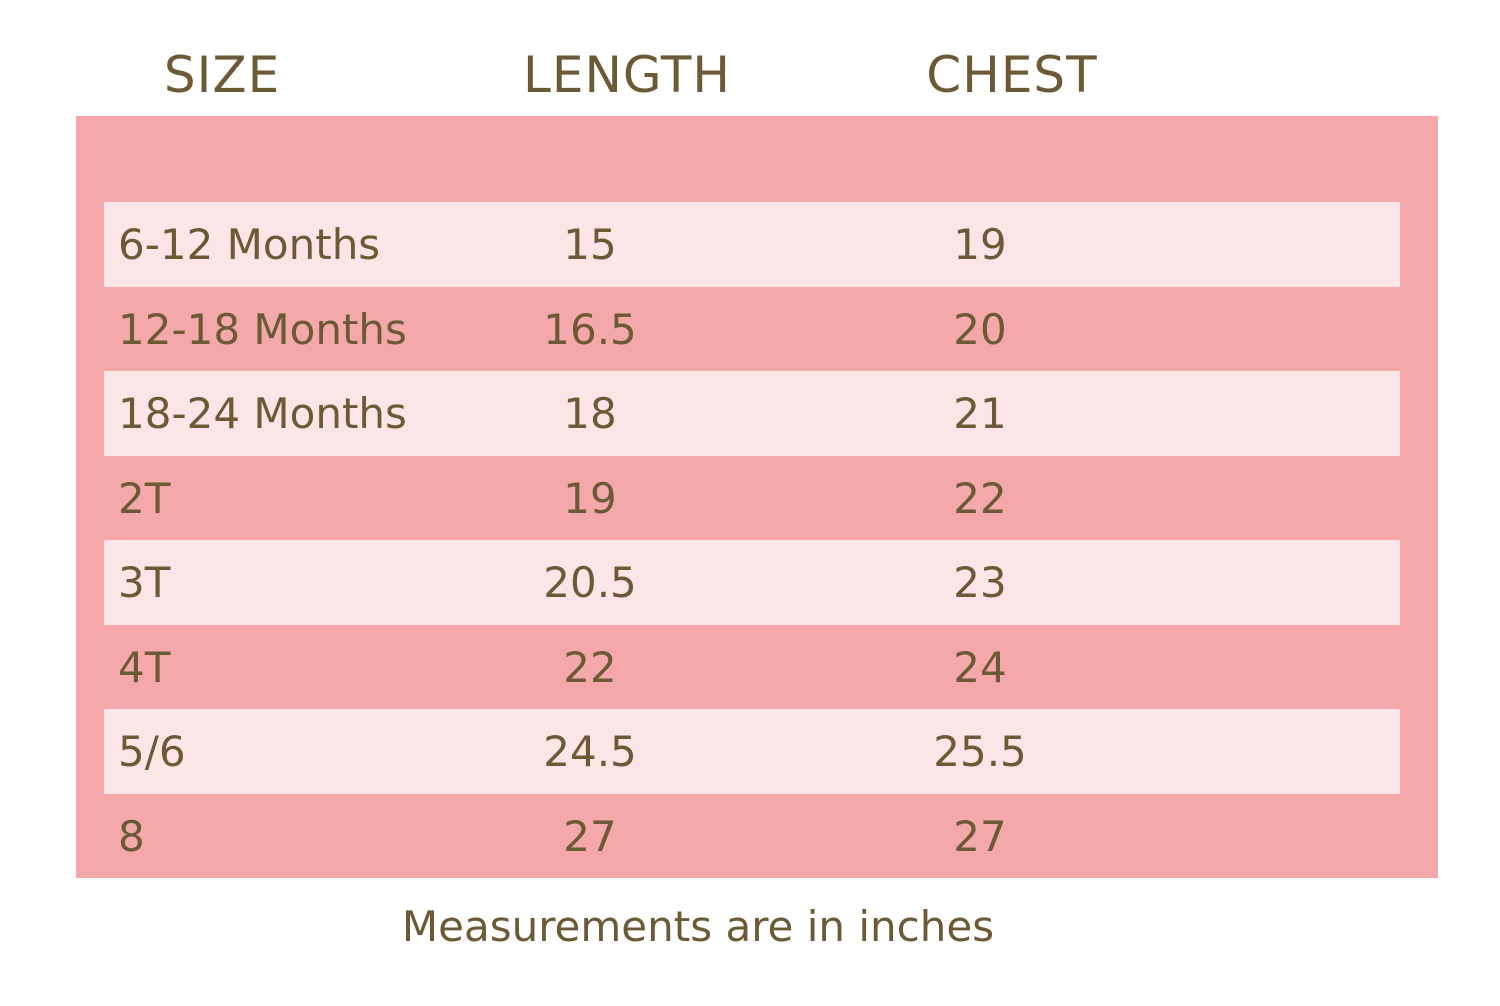 The height and width of the screenshot is (1006, 1500). What do you see at coordinates (752, 836) in the screenshot?
I see `table-row: 8 27 27` at bounding box center [752, 836].